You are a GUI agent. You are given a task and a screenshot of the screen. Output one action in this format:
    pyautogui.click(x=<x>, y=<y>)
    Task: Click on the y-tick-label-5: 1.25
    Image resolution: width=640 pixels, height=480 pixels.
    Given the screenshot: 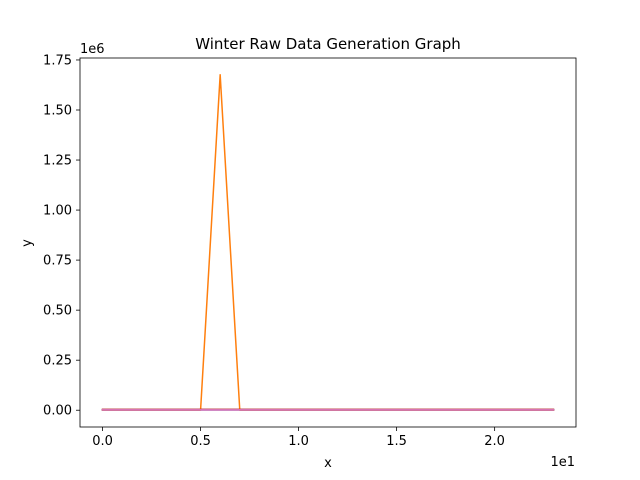 What is the action you would take?
    pyautogui.click(x=57, y=161)
    